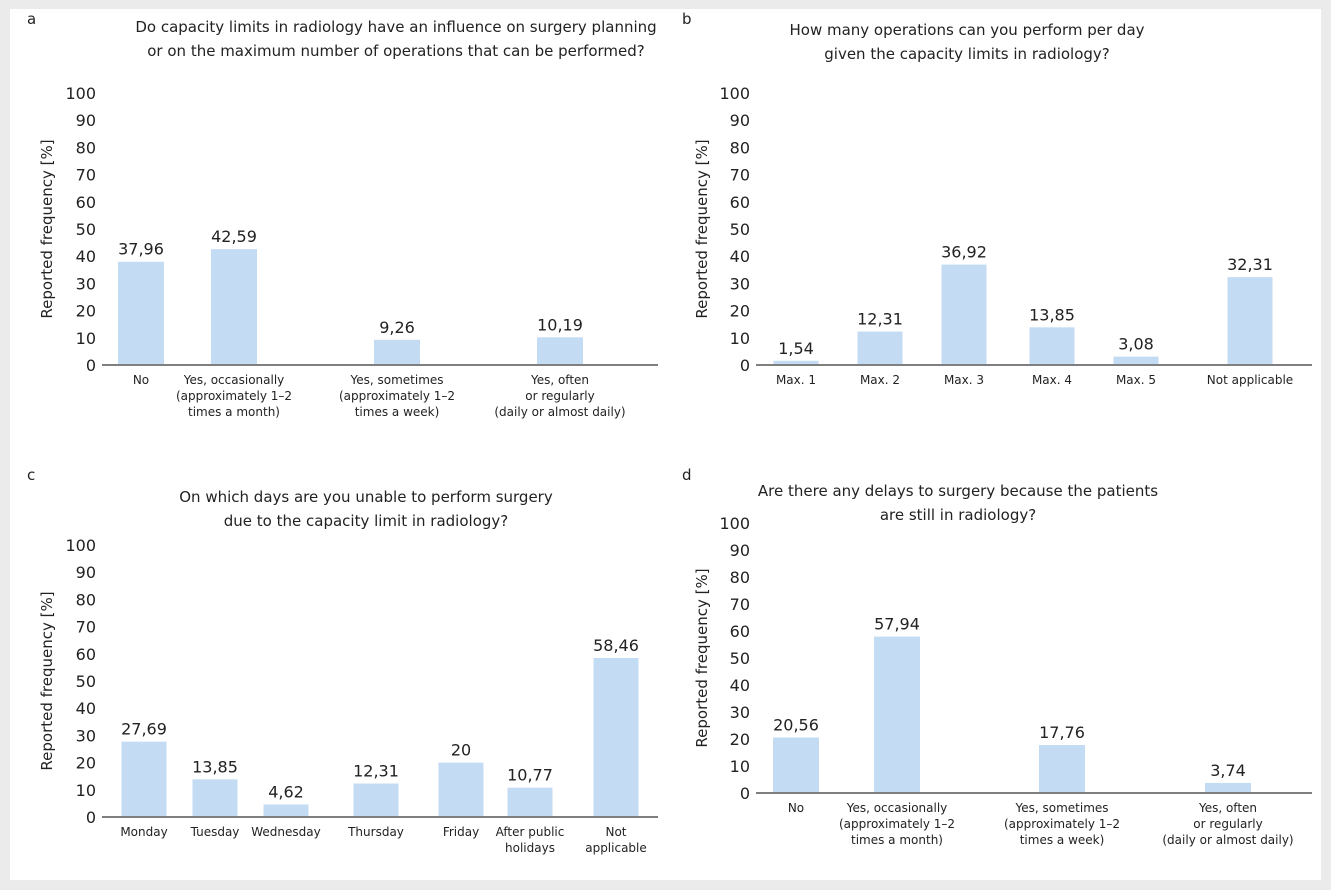  What do you see at coordinates (745, 365) in the screenshot?
I see `panel-b-y-tick-label: 0` at bounding box center [745, 365].